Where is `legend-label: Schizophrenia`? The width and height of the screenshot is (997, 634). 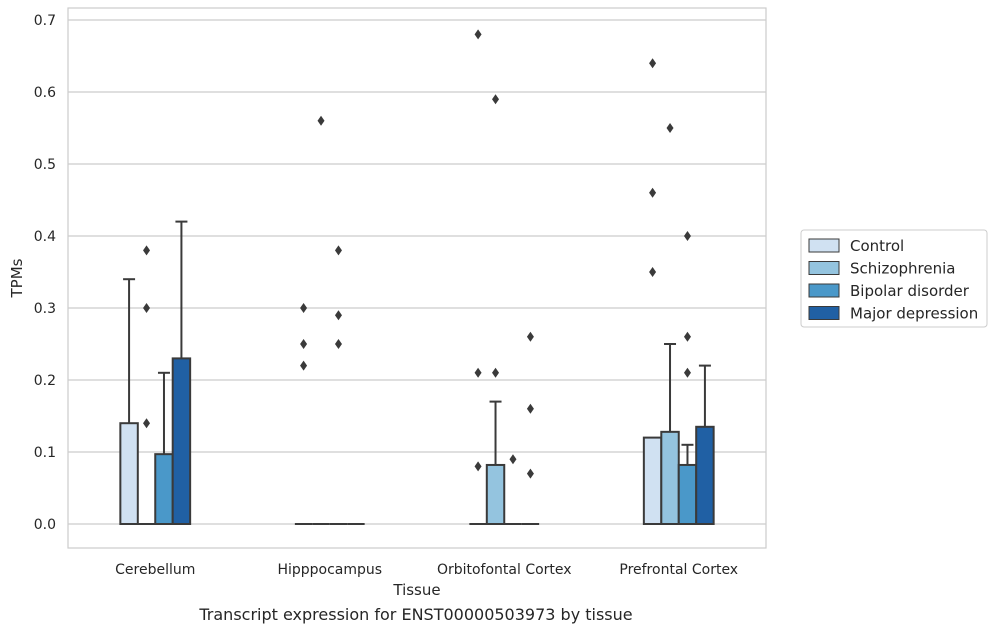
legend-label: Schizophrenia is located at coordinates (902, 269).